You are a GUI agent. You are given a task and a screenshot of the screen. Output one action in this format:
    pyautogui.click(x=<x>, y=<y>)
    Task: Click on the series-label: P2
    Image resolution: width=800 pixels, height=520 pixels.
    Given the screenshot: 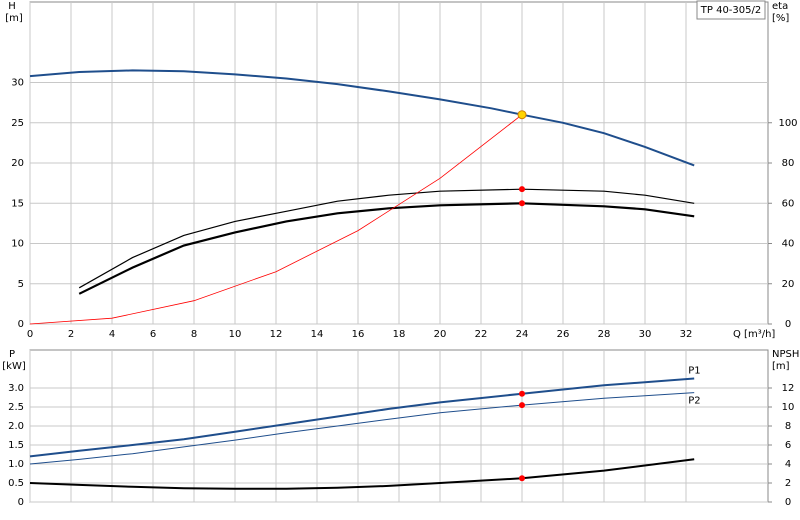 What is the action you would take?
    pyautogui.click(x=694, y=401)
    